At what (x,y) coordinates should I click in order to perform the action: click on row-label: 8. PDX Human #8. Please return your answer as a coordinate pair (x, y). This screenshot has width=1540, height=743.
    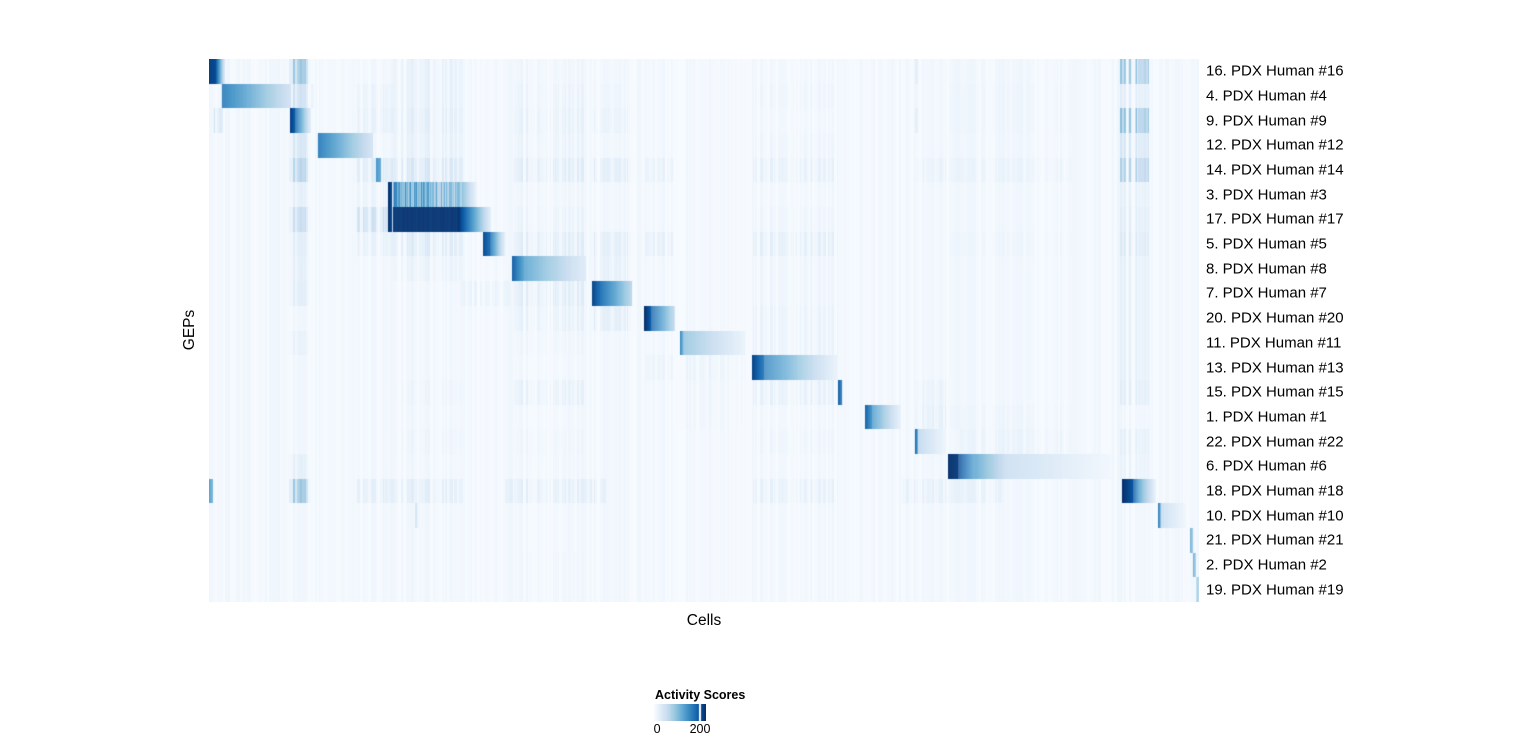
    Looking at the image, I should click on (1266, 269).